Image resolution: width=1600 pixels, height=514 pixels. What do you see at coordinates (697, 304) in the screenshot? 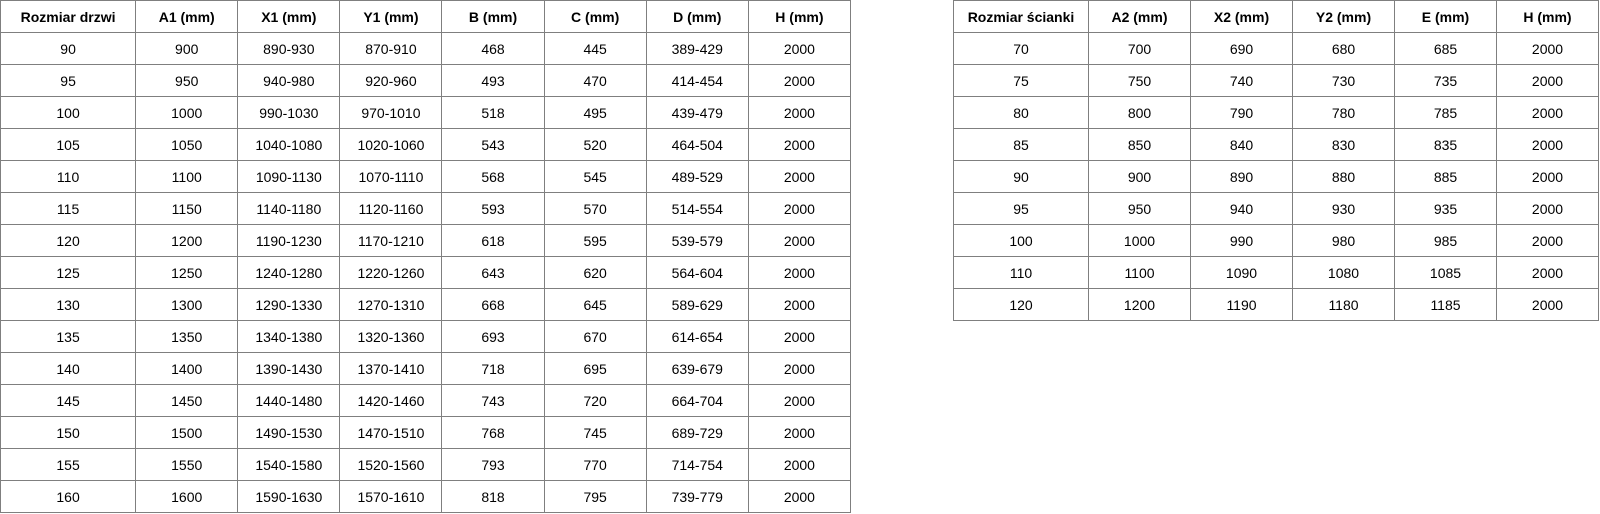
I see `table-cell: 589-629` at bounding box center [697, 304].